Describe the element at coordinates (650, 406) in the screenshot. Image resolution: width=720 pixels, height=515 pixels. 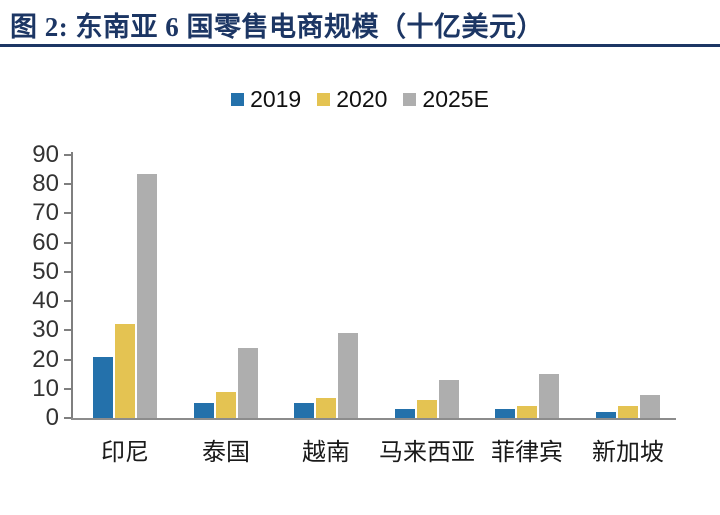
I see `bar-2025e-group6` at that location.